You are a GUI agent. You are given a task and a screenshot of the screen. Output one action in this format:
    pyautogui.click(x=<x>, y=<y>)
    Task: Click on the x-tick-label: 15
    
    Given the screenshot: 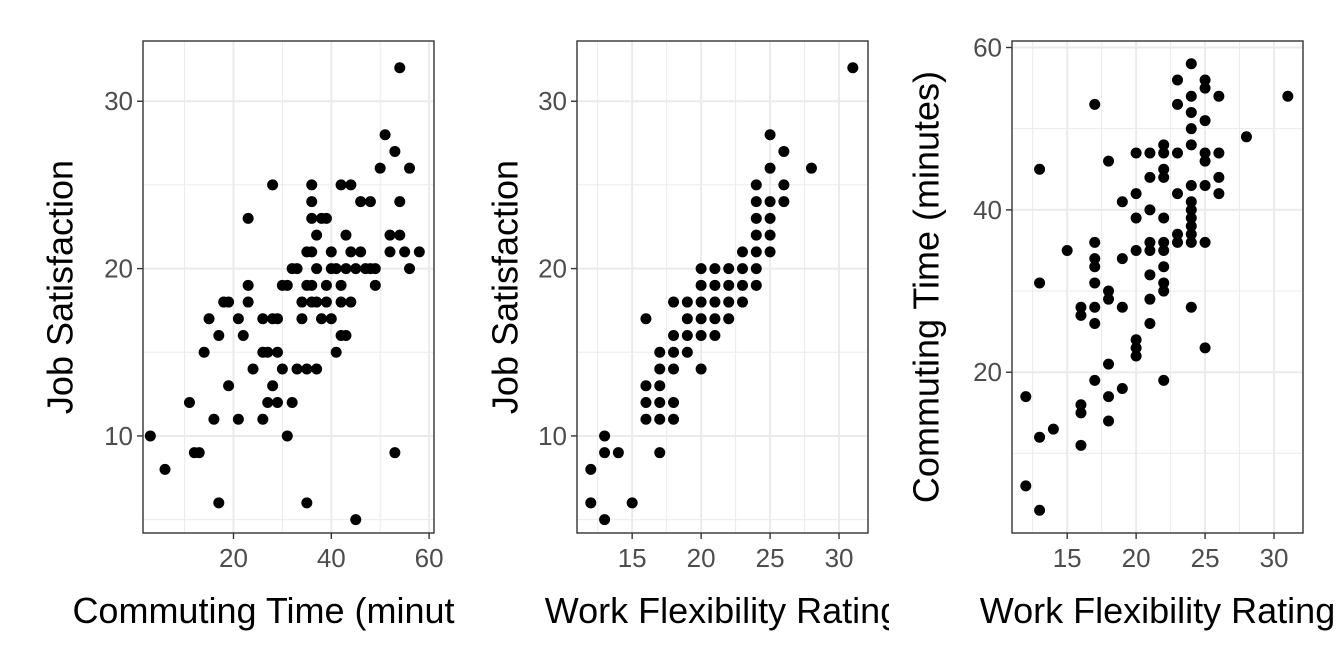 What is the action you would take?
    pyautogui.click(x=632, y=558)
    